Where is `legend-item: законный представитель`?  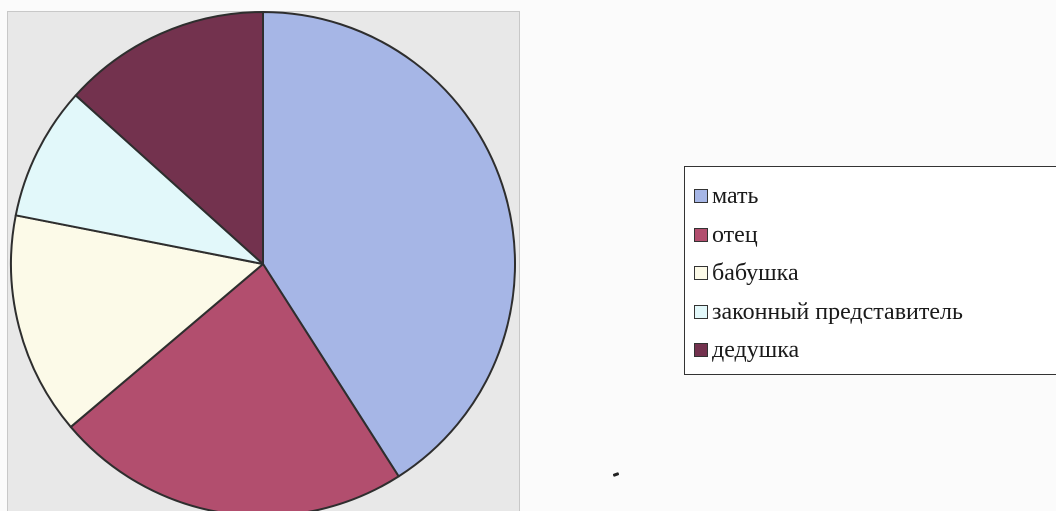
legend-item: законный представитель is located at coordinates (875, 312).